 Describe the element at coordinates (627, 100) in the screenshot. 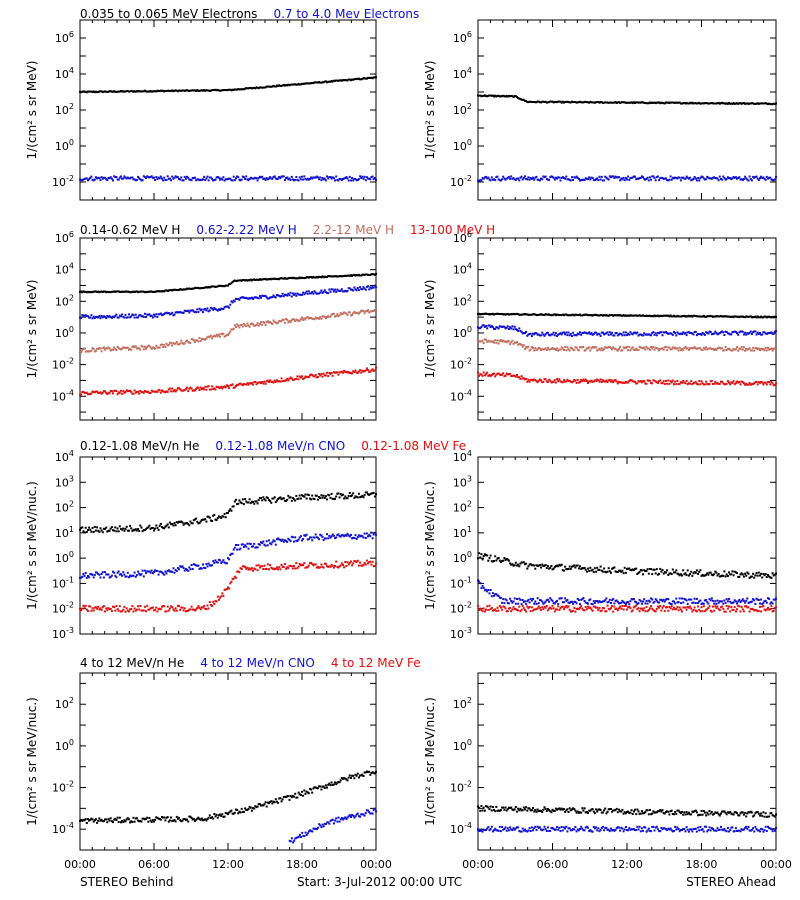

I see `series-black` at that location.